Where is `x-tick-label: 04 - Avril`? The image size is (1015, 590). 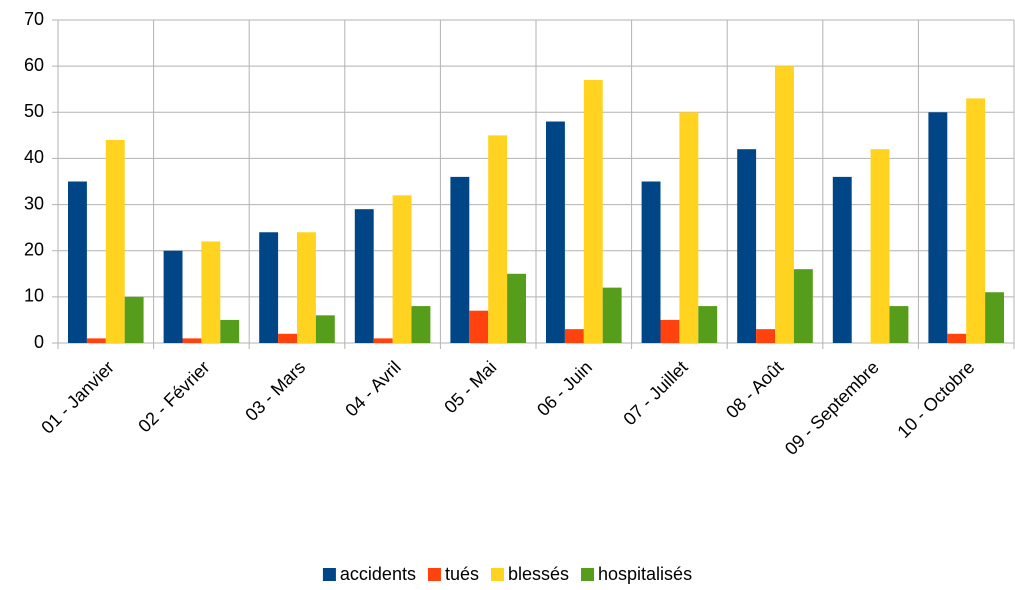
x-tick-label: 04 - Avril is located at coordinates (372, 388).